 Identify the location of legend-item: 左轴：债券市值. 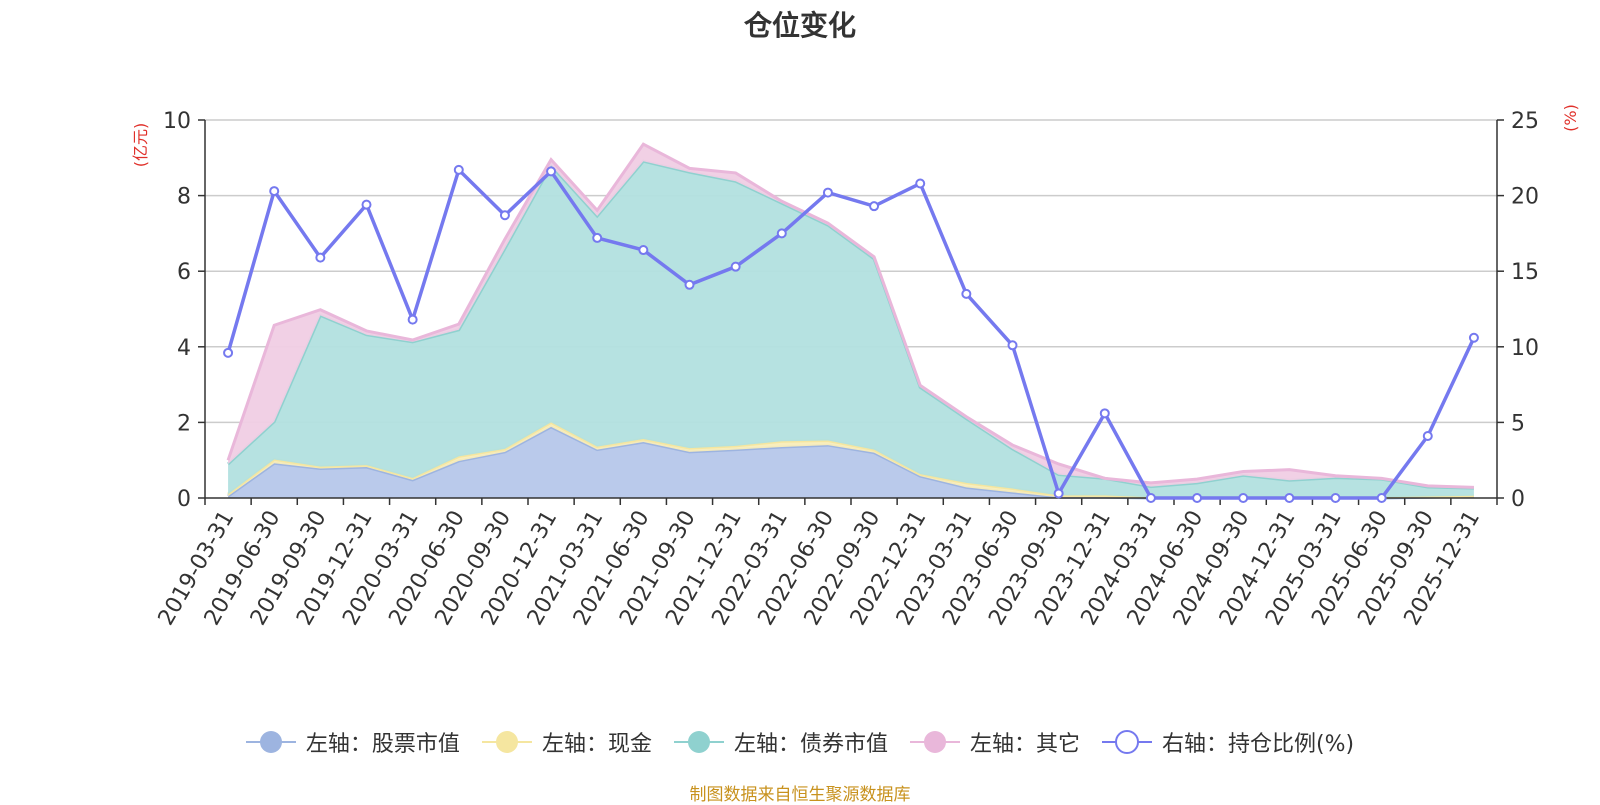
(780, 742).